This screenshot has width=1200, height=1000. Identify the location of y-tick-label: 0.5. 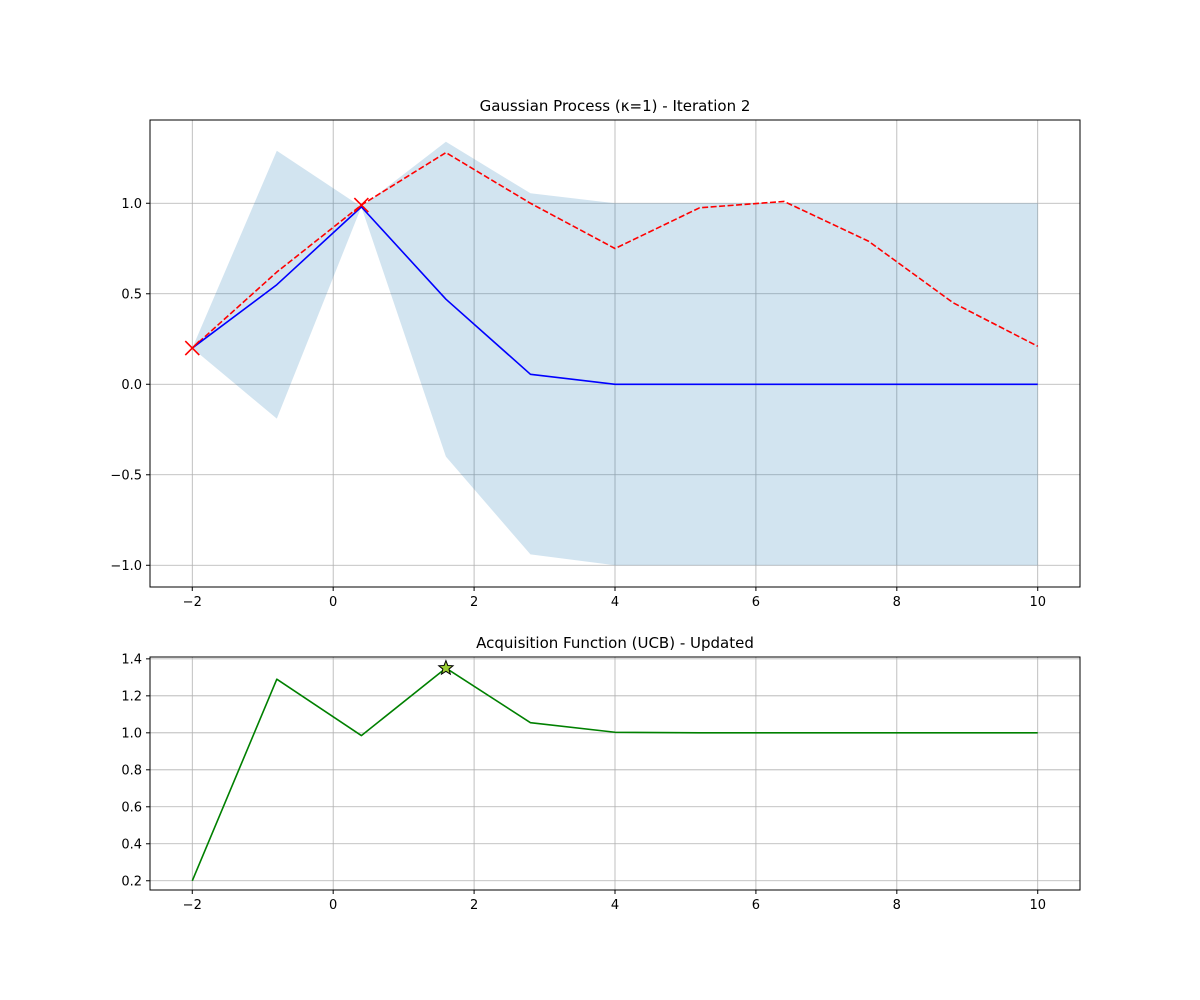
(131, 294).